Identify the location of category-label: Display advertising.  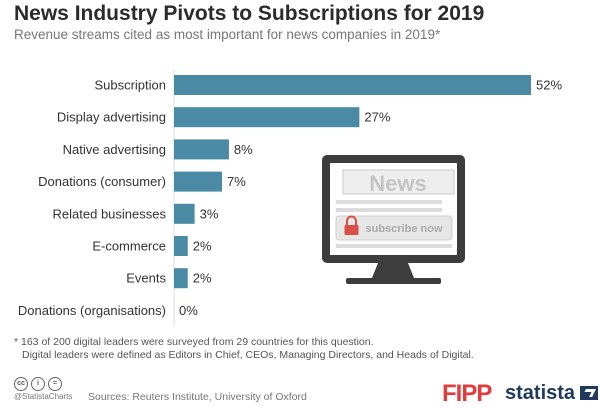
(111, 117).